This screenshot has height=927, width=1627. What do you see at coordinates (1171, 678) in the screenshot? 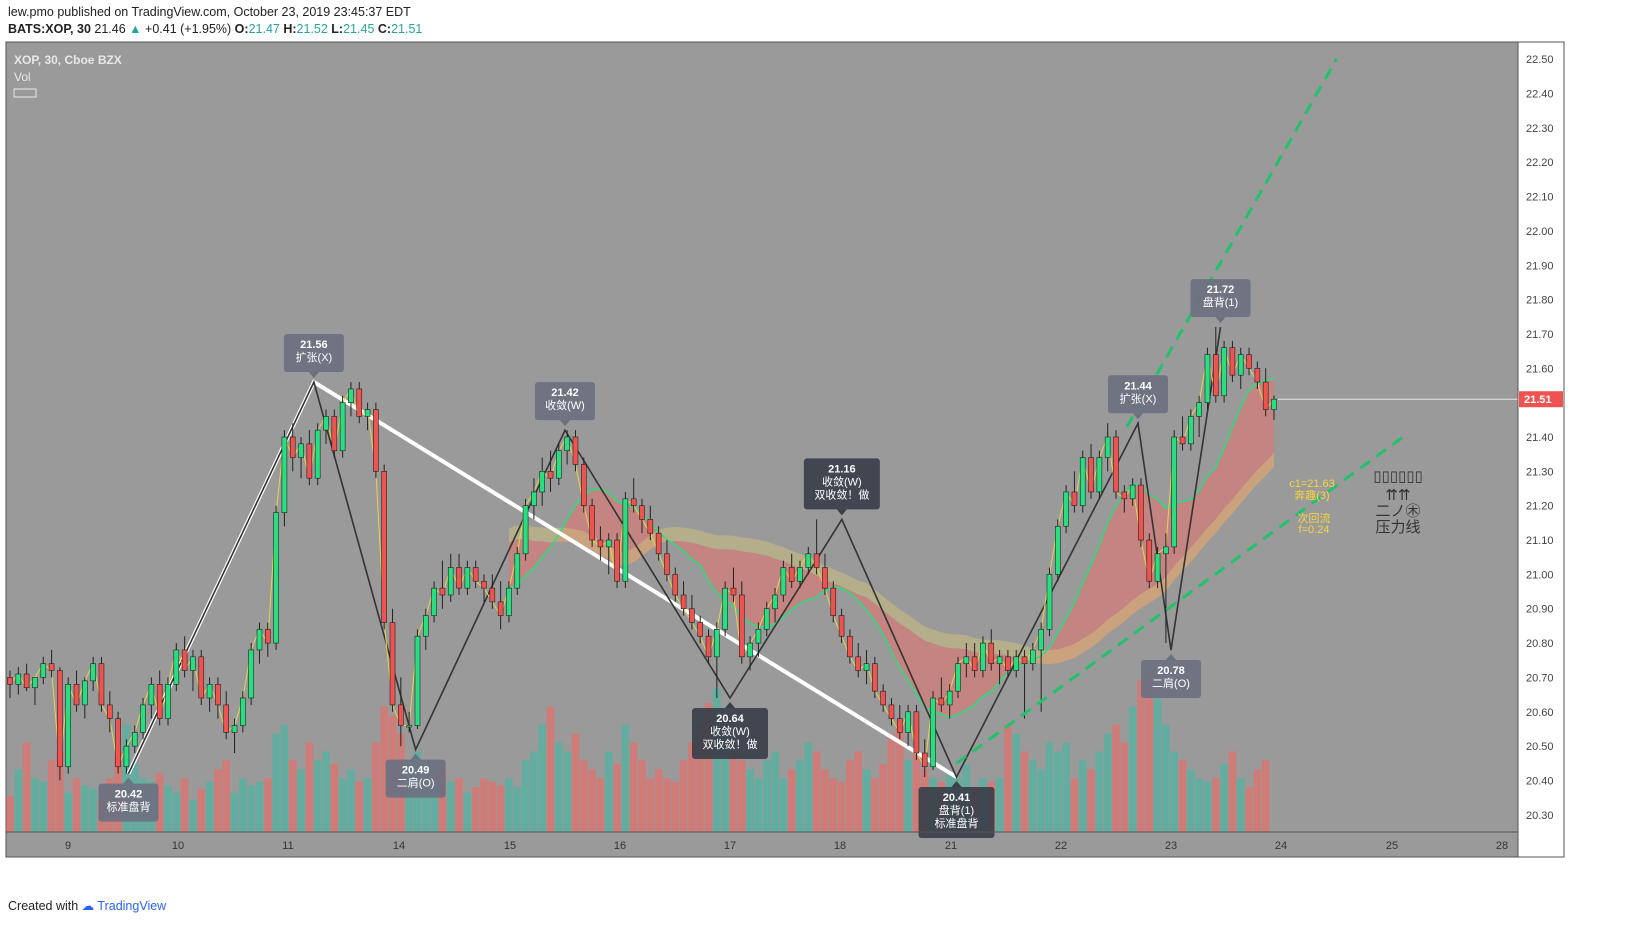
I see `annotation-box` at bounding box center [1171, 678].